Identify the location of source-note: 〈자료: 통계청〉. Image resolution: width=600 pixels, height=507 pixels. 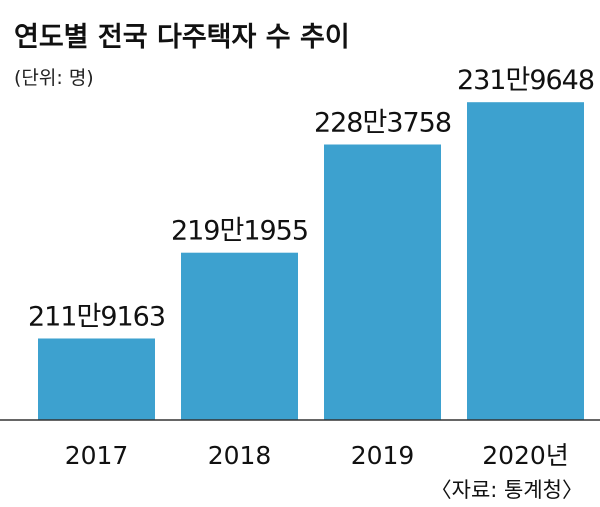
(507, 490).